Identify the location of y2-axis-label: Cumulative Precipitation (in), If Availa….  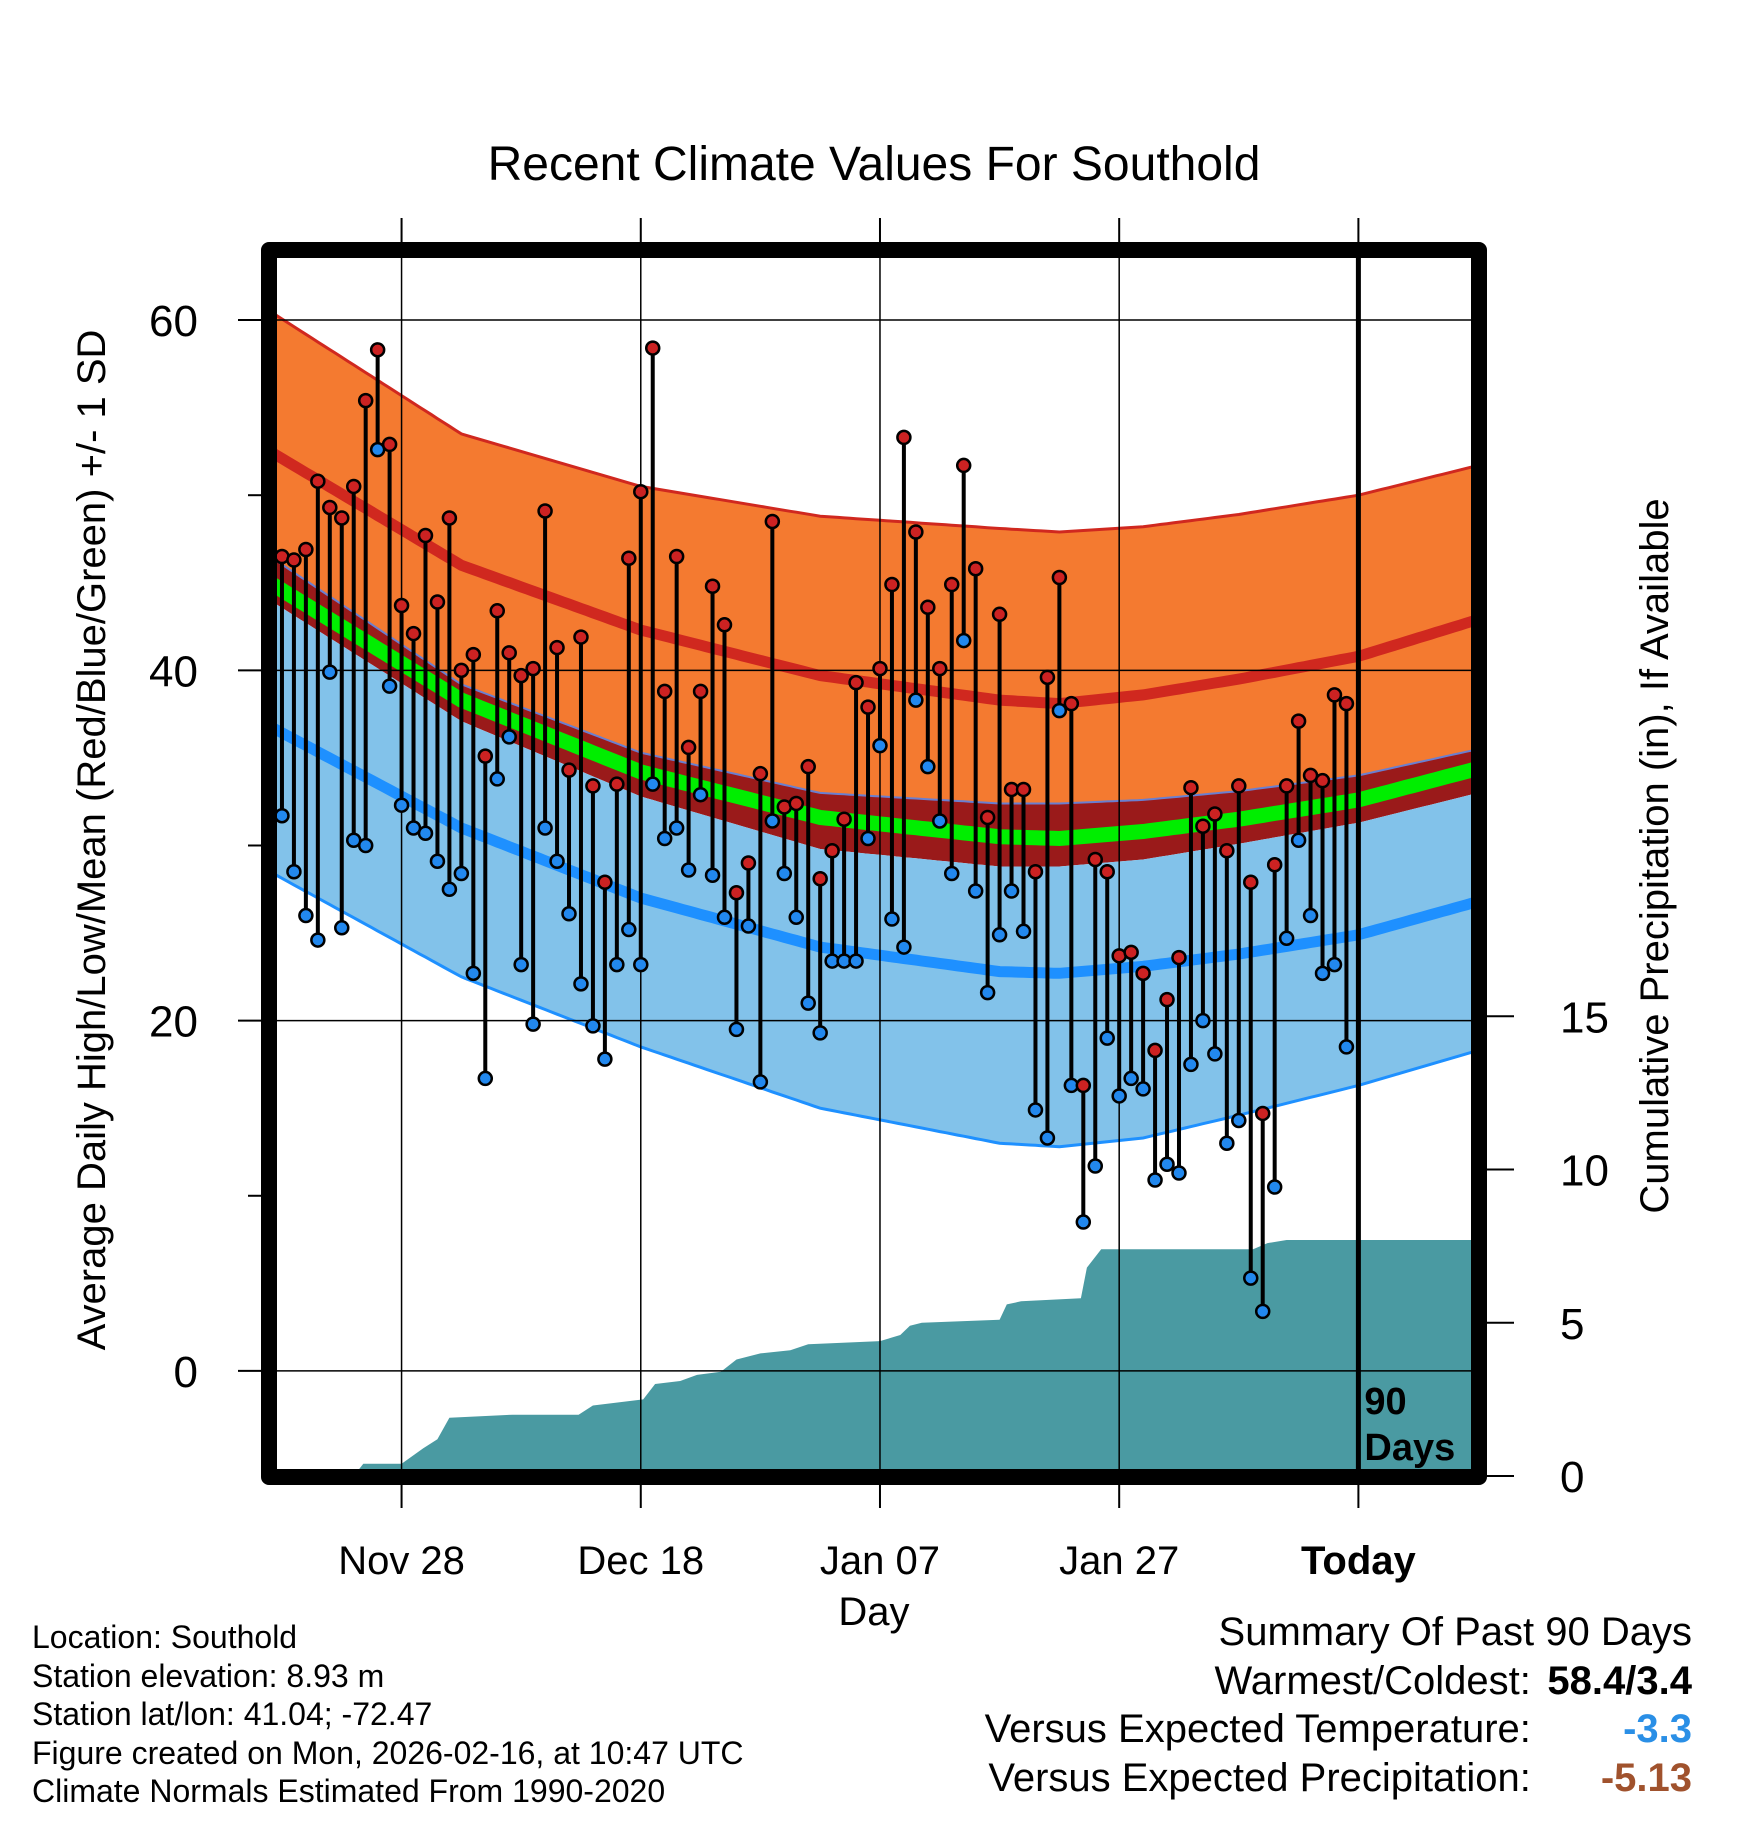
(1655, 855).